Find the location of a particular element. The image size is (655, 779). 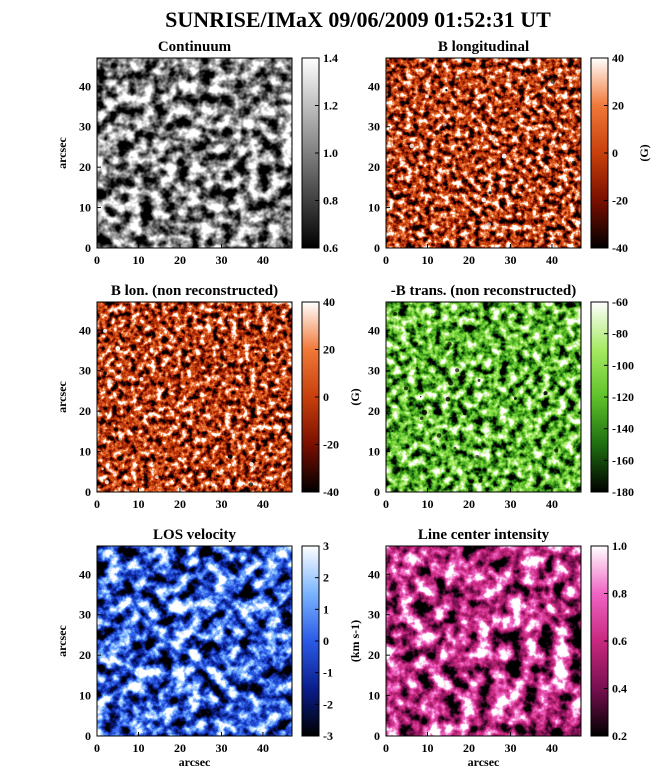

x-tick-label: 30 is located at coordinates (221, 748).